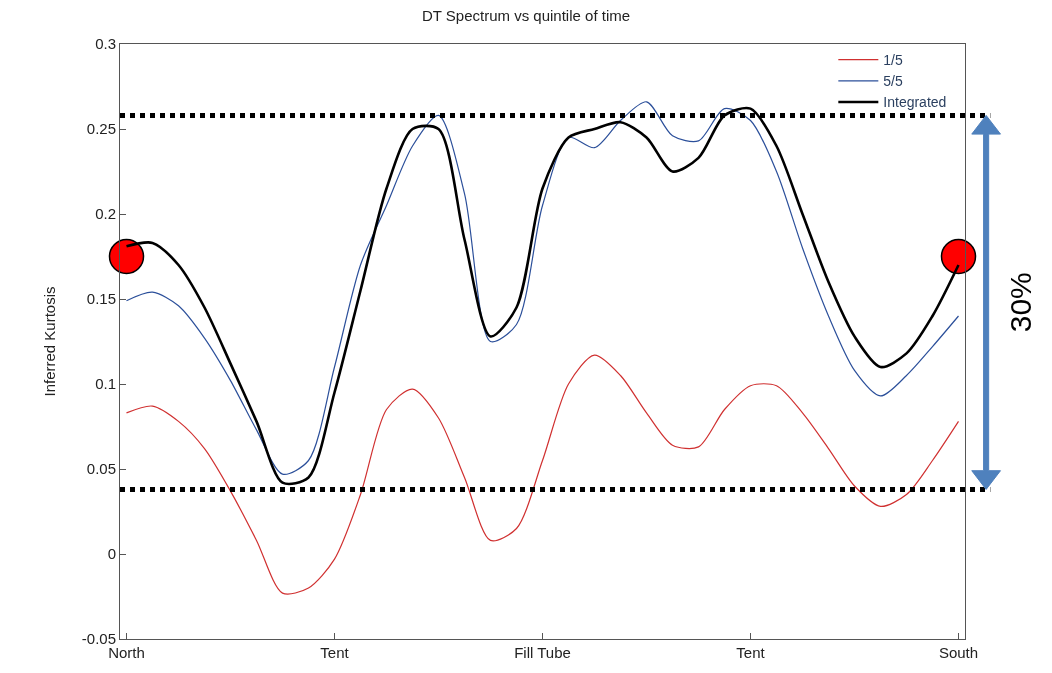 The height and width of the screenshot is (673, 1052). Describe the element at coordinates (105, 44) in the screenshot. I see `y-tick-label: 0.3` at that location.